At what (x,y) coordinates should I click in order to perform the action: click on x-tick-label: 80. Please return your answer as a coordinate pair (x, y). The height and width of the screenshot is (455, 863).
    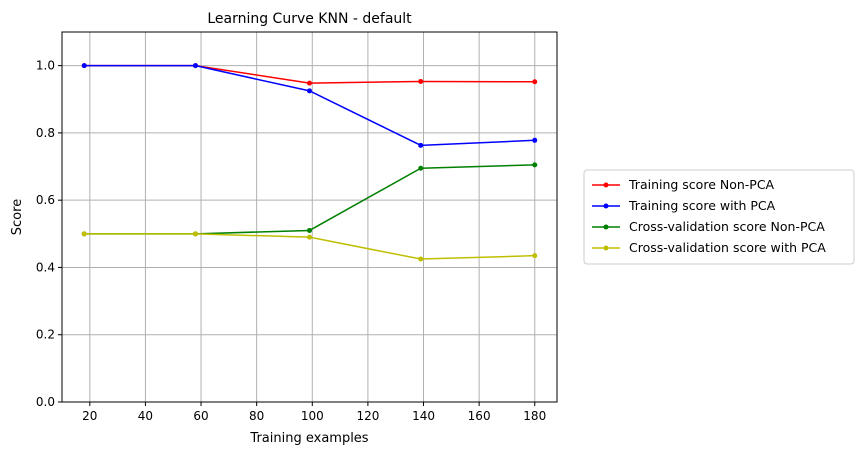
    Looking at the image, I should click on (256, 416).